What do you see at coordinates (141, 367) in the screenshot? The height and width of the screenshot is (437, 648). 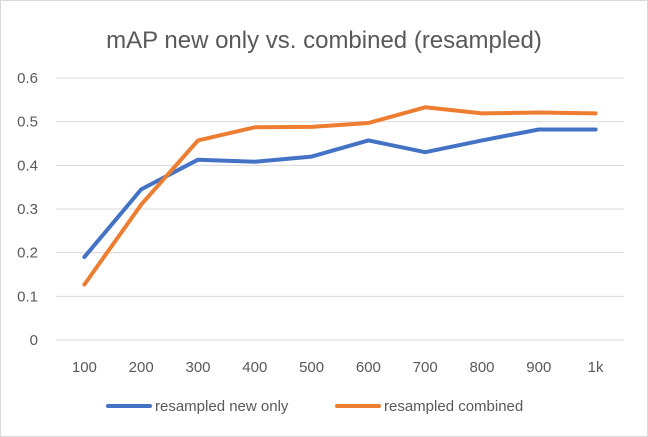 I see `x-tick-label: 200` at bounding box center [141, 367].